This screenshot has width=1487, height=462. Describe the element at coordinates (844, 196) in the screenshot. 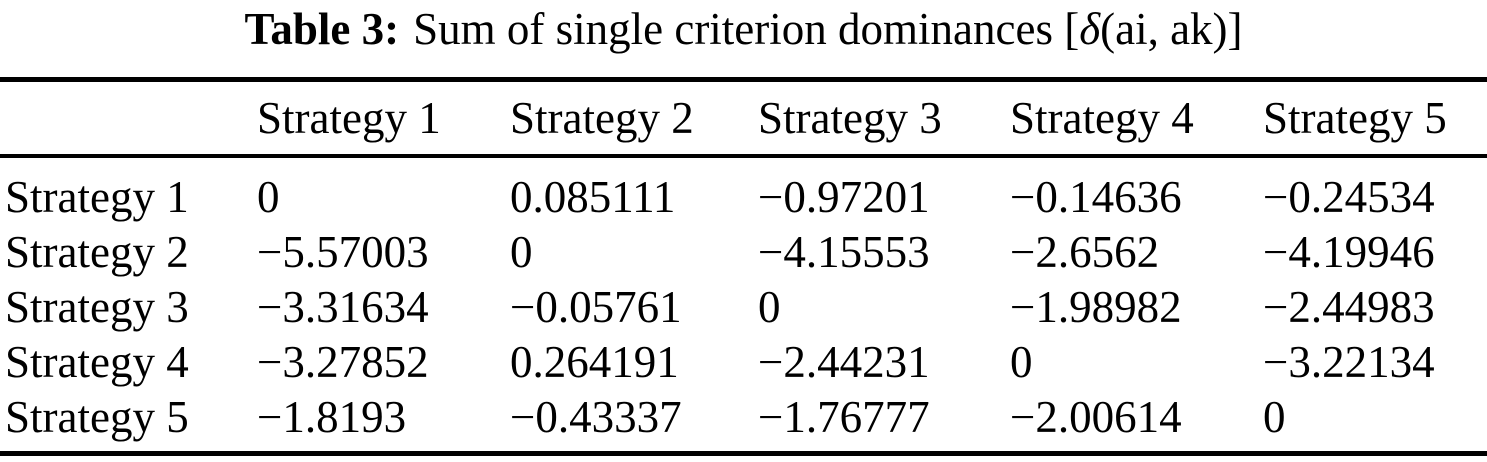

I see `table-cell: −0.97201` at that location.